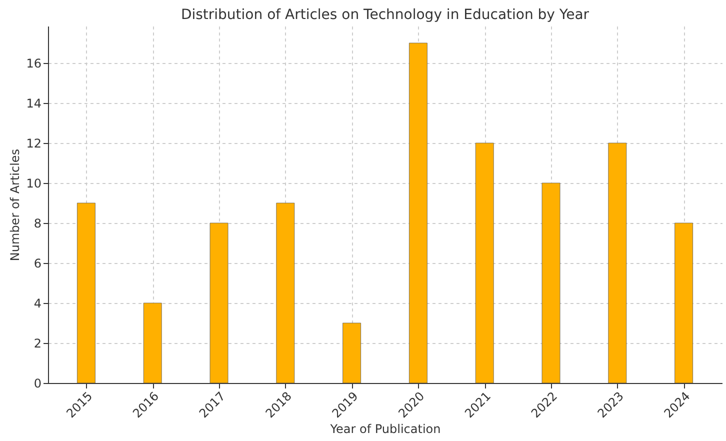 This screenshot has height=441, width=726. What do you see at coordinates (34, 103) in the screenshot?
I see `y-tick-label: 14` at bounding box center [34, 103].